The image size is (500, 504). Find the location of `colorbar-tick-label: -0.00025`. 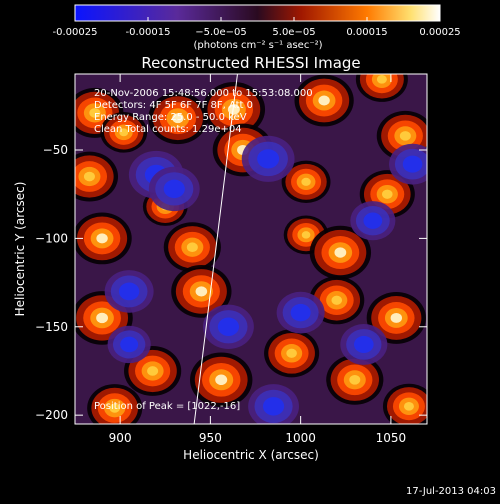

colorbar-tick-label: -0.00025 is located at coordinates (75, 32).